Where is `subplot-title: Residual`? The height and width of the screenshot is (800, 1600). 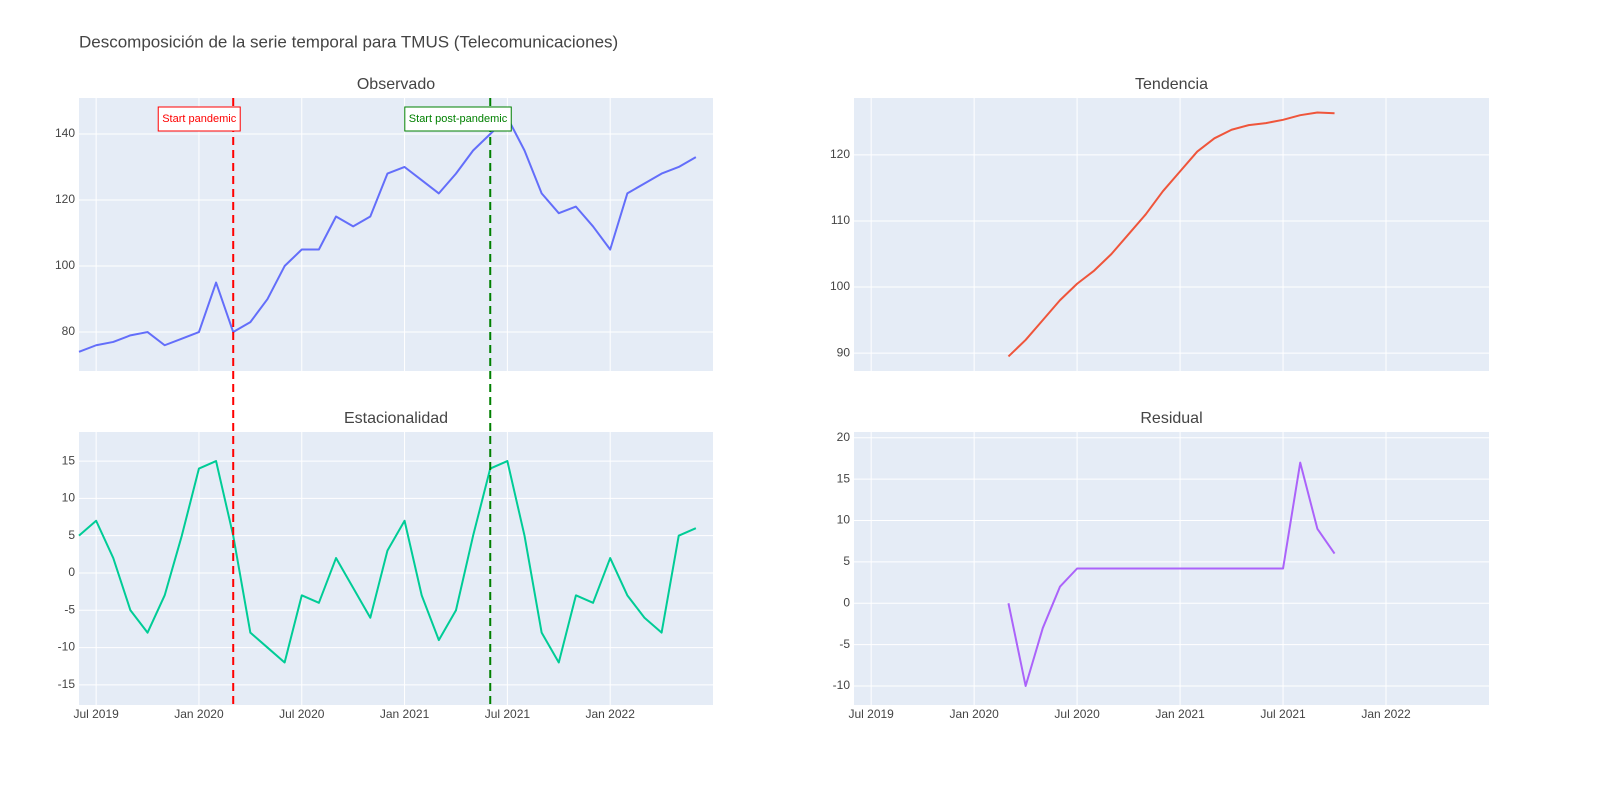 subplot-title: Residual is located at coordinates (1171, 418).